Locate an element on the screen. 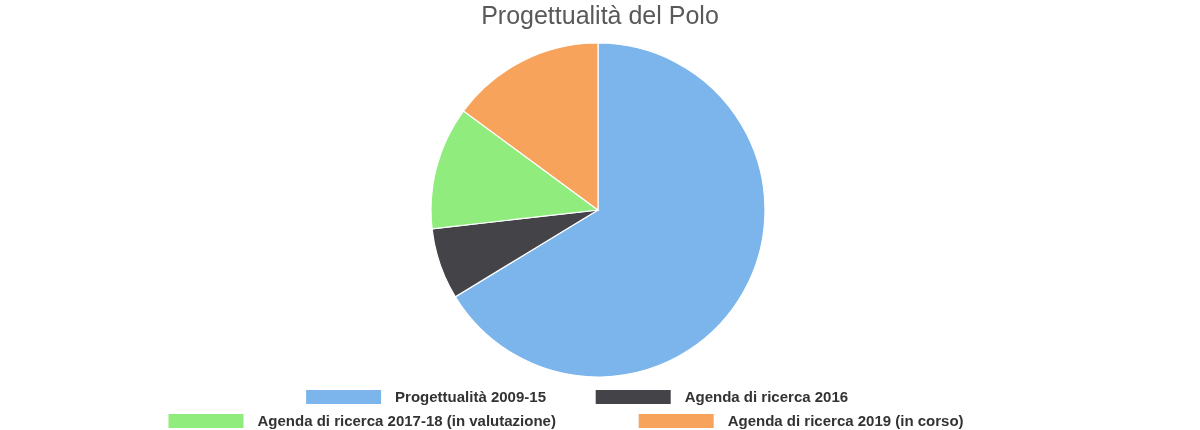  legend-label: Agenda di ricerca 2017-18 (in valutazione) is located at coordinates (406, 420).